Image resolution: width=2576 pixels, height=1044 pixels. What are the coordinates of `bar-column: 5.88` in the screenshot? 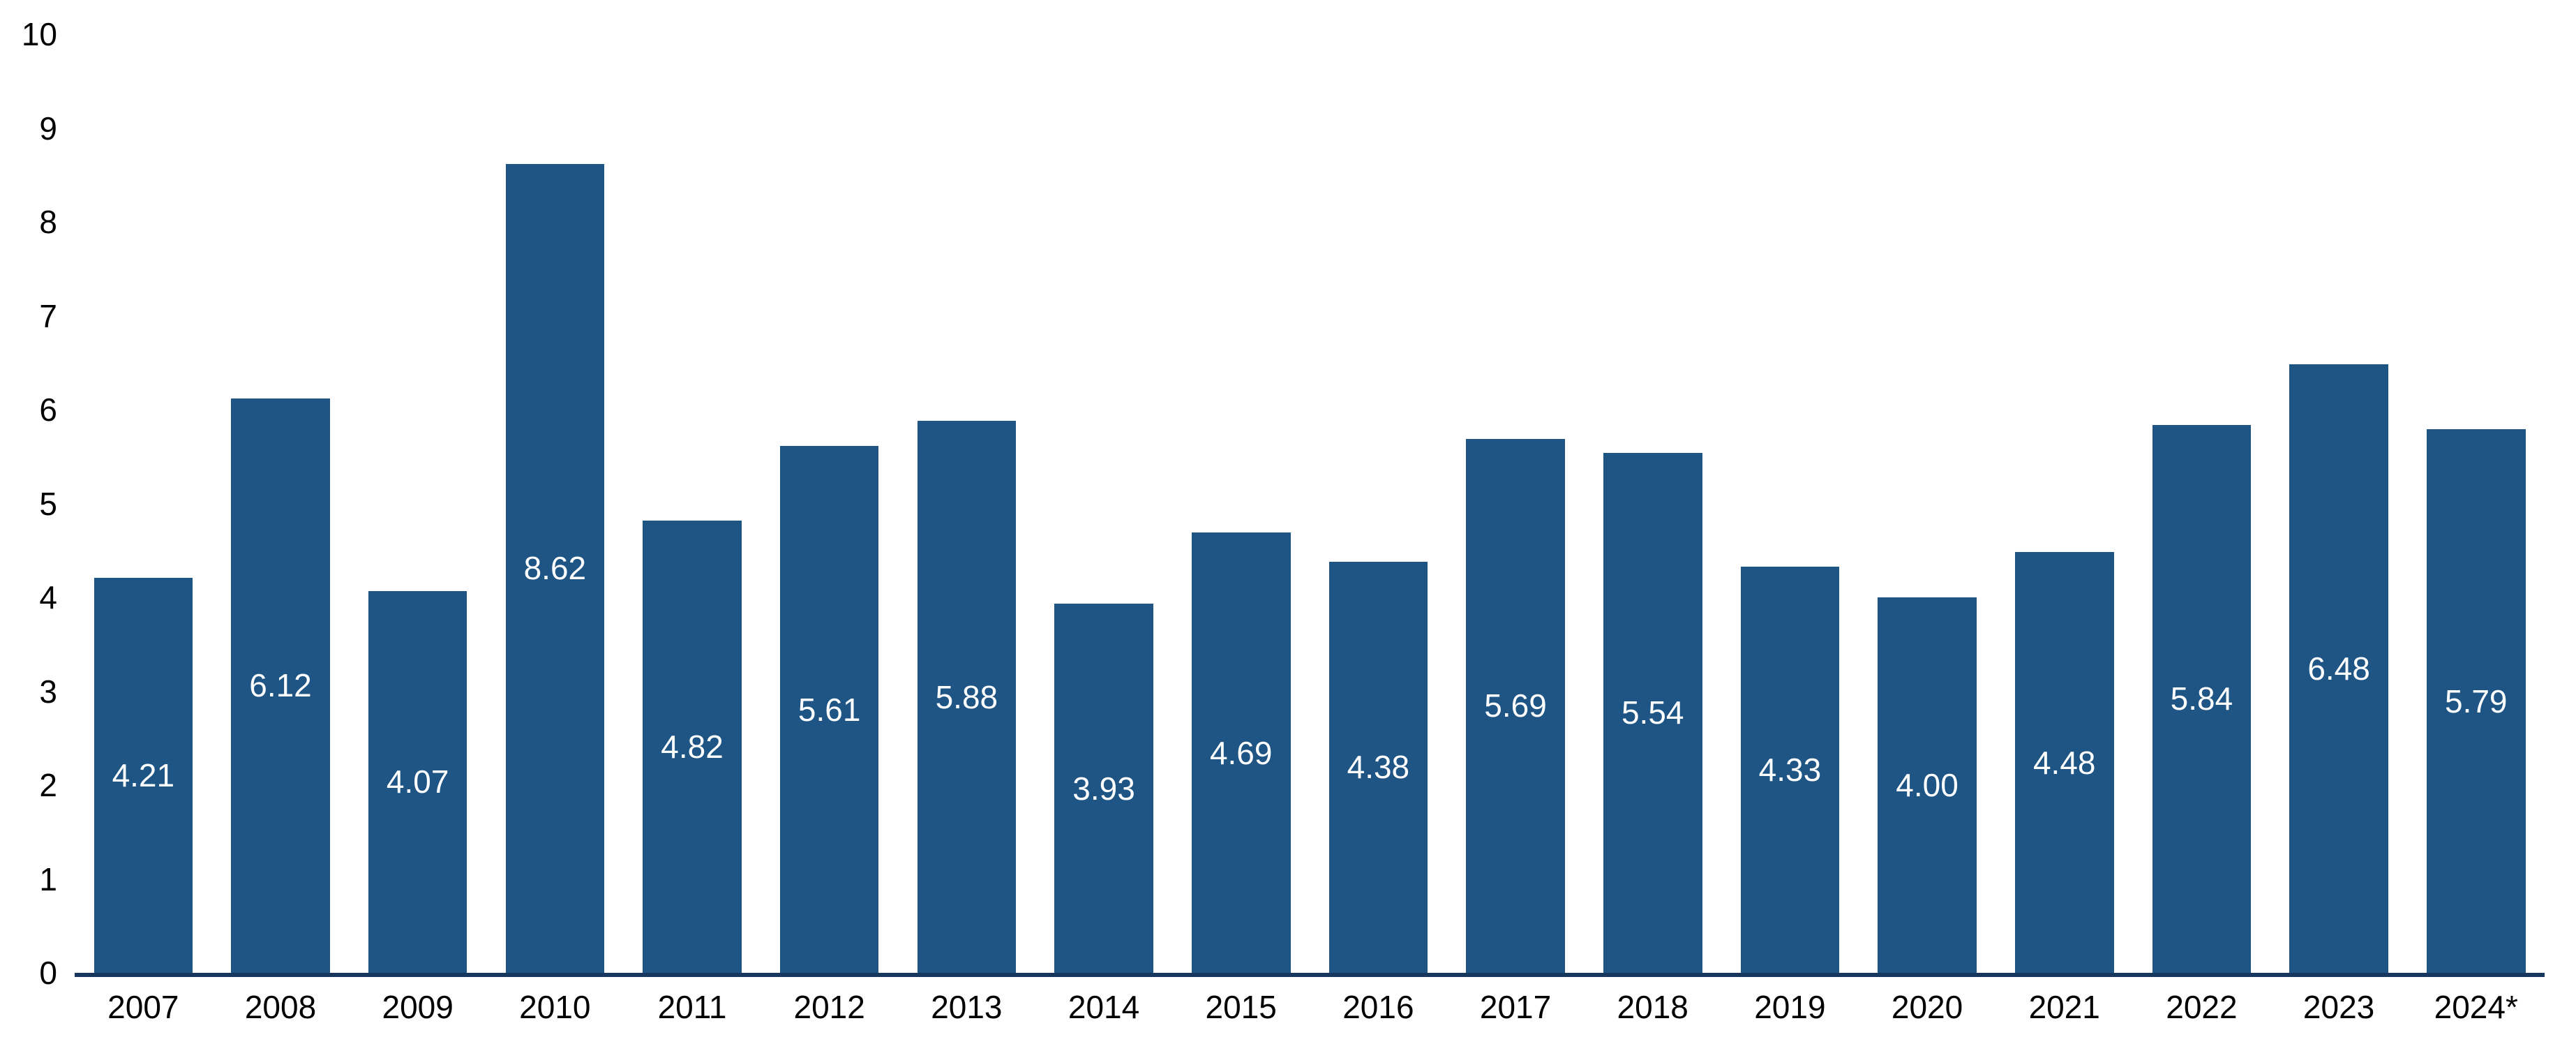 It's located at (966, 504).